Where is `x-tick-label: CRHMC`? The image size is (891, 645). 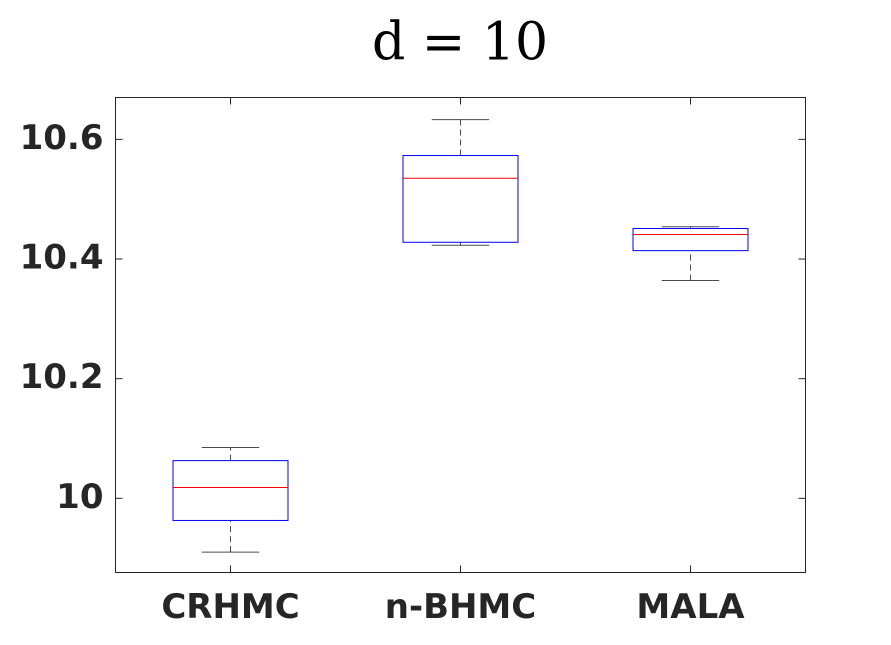
x-tick-label: CRHMC is located at coordinates (230, 607).